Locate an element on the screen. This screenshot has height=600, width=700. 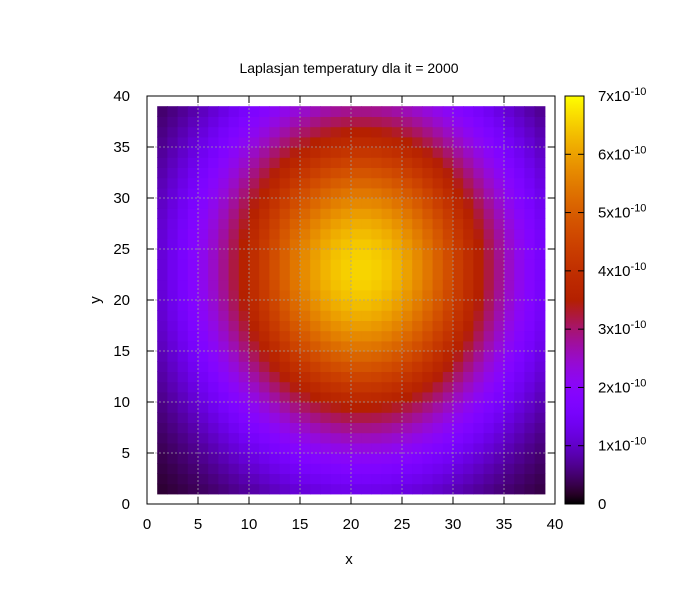
x-tick-label: 0 is located at coordinates (147, 524).